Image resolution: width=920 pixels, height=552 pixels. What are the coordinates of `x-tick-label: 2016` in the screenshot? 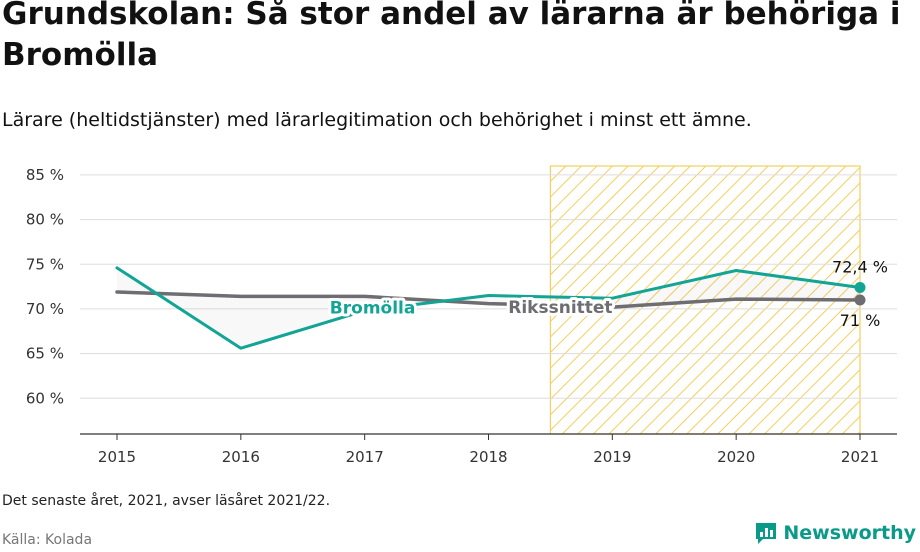 It's located at (241, 457).